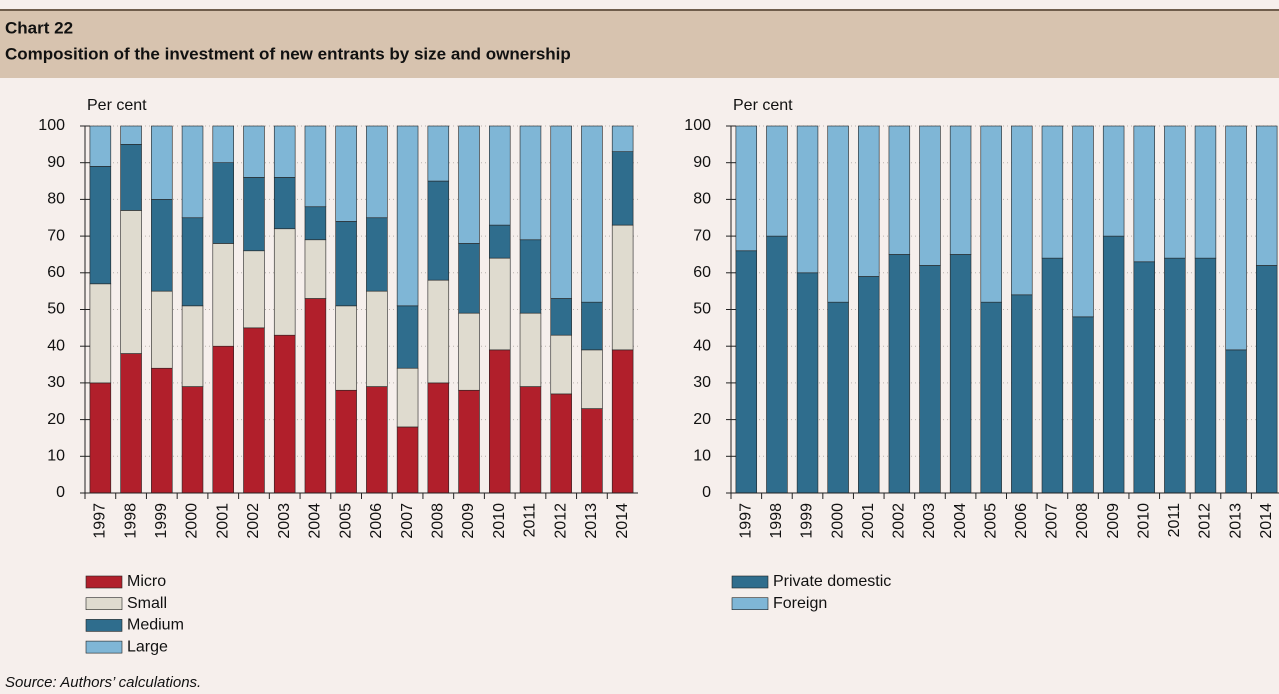 This screenshot has height=694, width=1279. I want to click on chart-label: Chart 22, so click(39, 27).